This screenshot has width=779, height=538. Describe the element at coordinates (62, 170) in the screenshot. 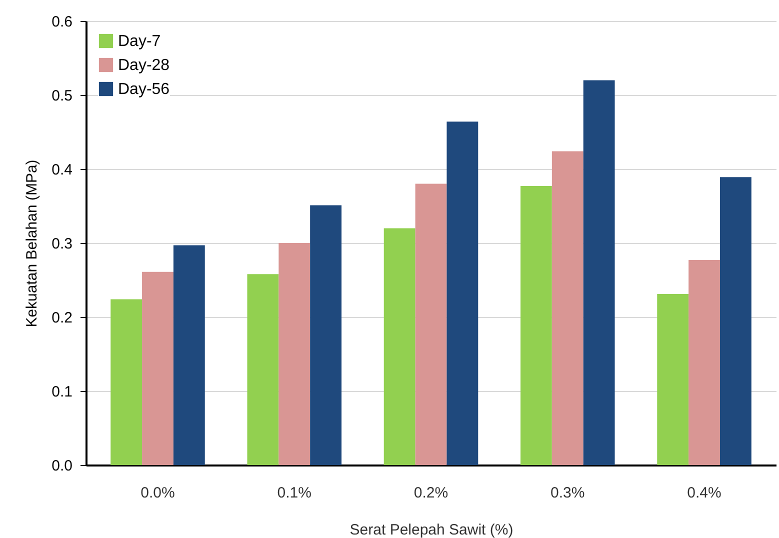

I see `y-tick-label: 0.4` at that location.